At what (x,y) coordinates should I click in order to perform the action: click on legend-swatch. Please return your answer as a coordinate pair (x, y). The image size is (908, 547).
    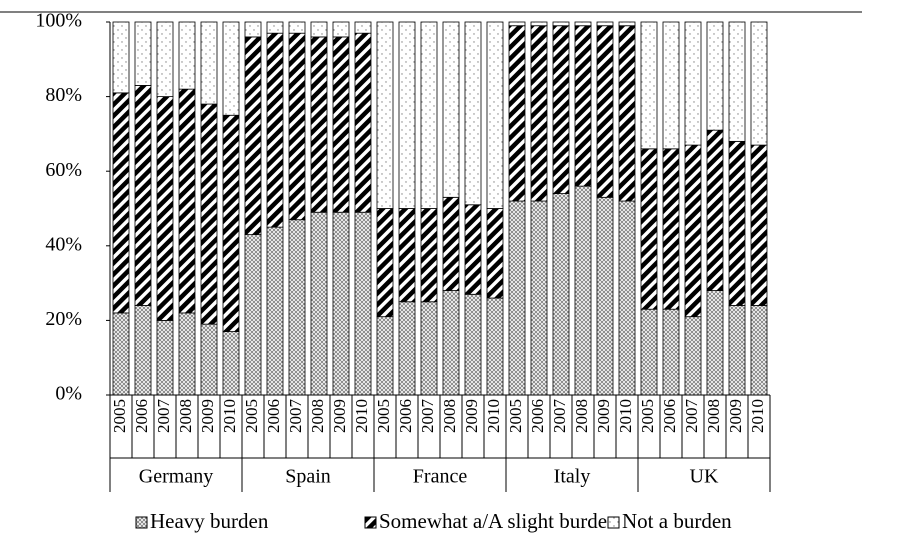
    Looking at the image, I should click on (141, 522).